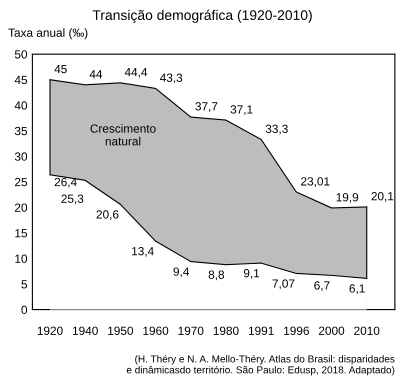 This screenshot has width=405, height=387. Describe the element at coordinates (382, 197) in the screenshot. I see `data-label: 20,1` at that location.